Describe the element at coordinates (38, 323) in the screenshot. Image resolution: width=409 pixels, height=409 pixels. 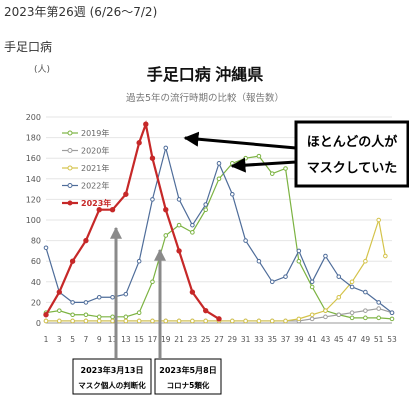
I see `y-tick-label: 0` at that location.